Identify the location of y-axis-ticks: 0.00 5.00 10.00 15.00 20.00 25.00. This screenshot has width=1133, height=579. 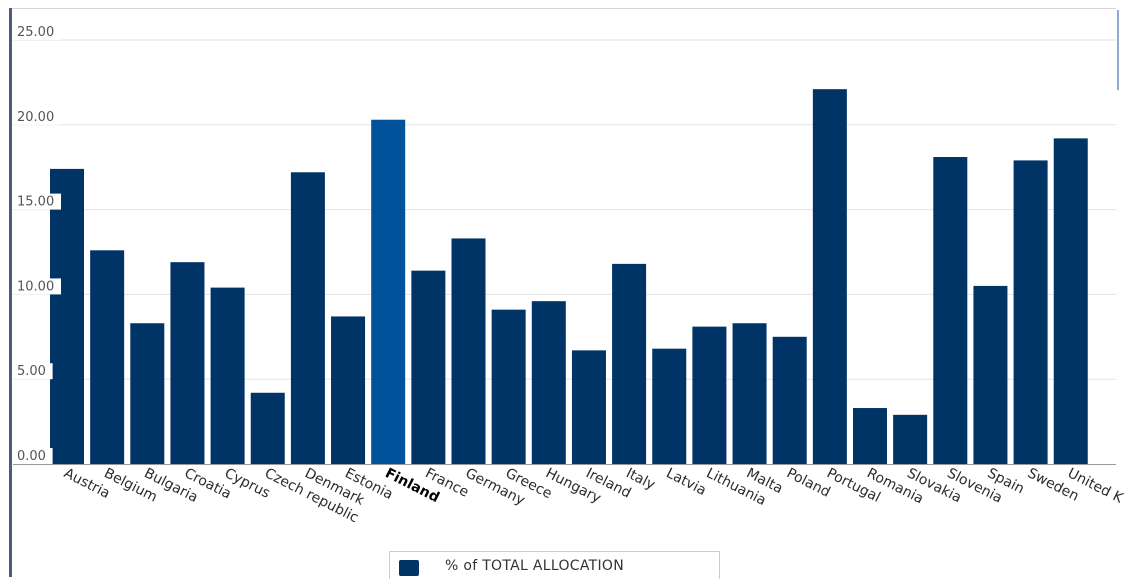
(38, 244).